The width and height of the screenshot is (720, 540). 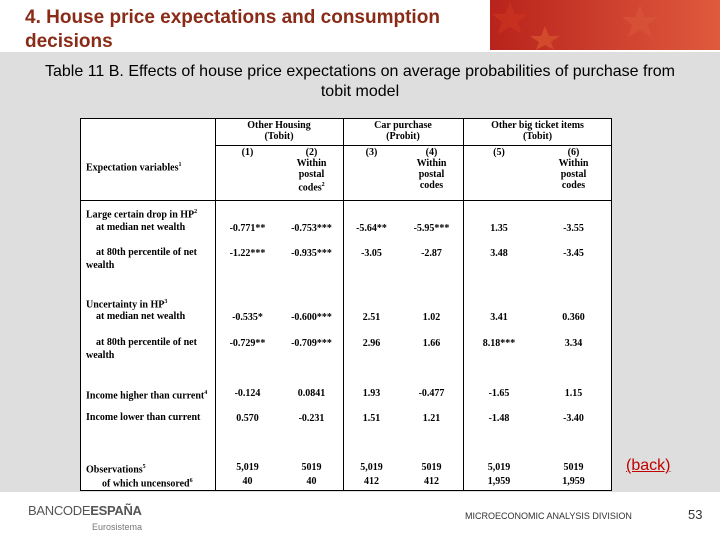 I want to click on column-header: (5), so click(x=499, y=152).